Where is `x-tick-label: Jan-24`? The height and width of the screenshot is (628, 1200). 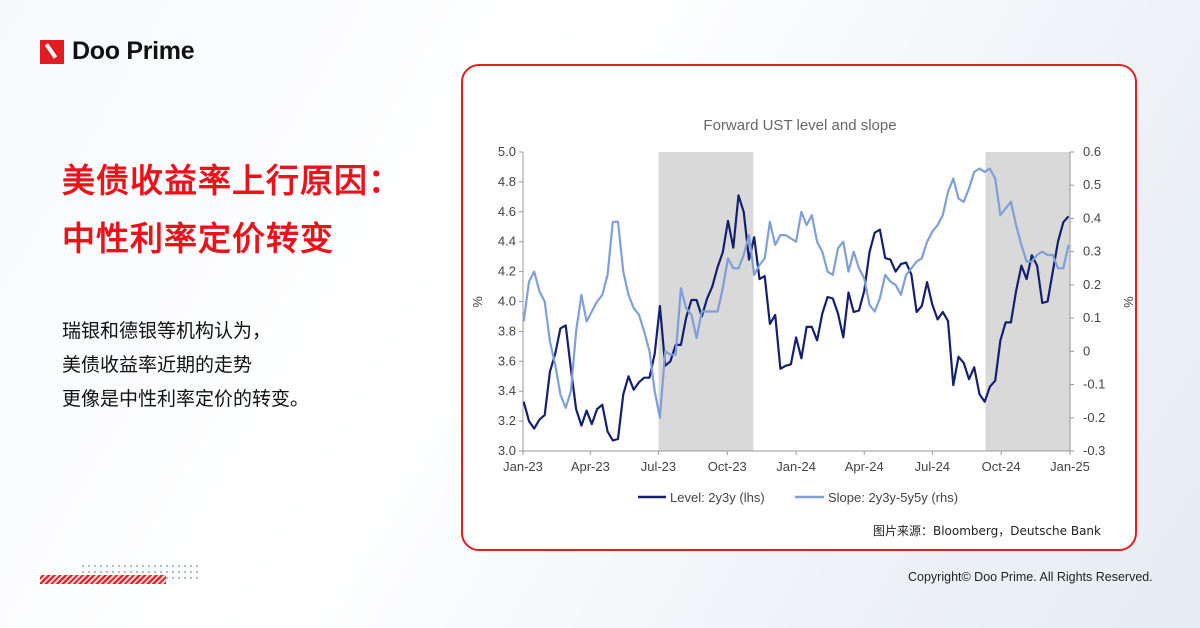 x-tick-label: Jan-24 is located at coordinates (796, 466).